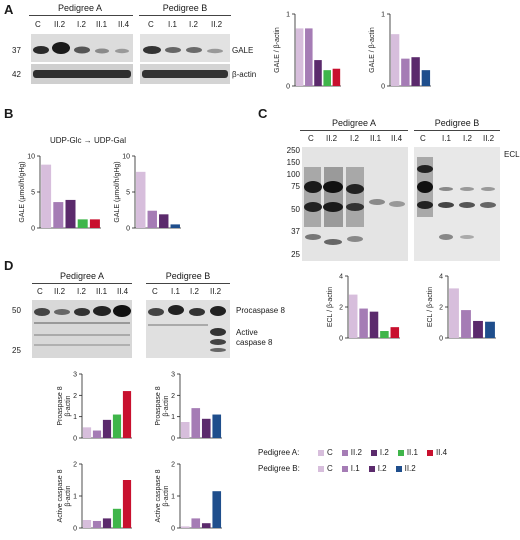 The image size is (520, 540). What do you see at coordinates (173, 375) in the screenshot?
I see `y-tick-label: 3` at bounding box center [173, 375].